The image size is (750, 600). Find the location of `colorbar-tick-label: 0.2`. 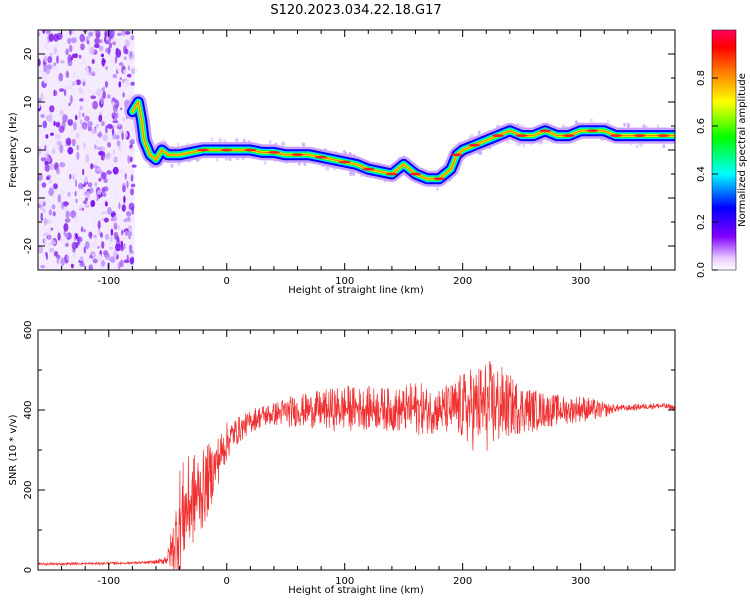

colorbar-tick-label: 0.2 is located at coordinates (701, 222).